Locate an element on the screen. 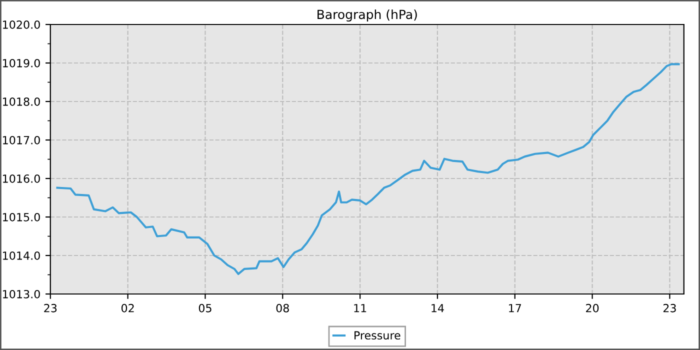 This screenshot has width=700, height=350. chart-title: Barograph (hPa) is located at coordinates (367, 15).